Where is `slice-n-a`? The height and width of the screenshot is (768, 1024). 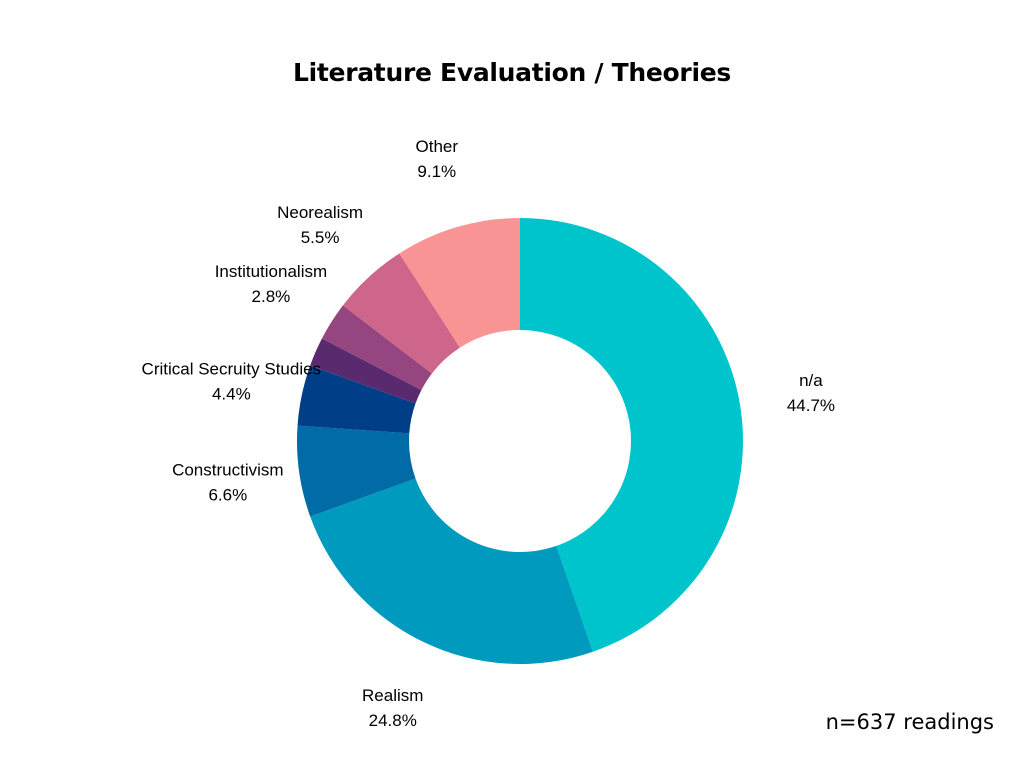
slice-n-a is located at coordinates (632, 435).